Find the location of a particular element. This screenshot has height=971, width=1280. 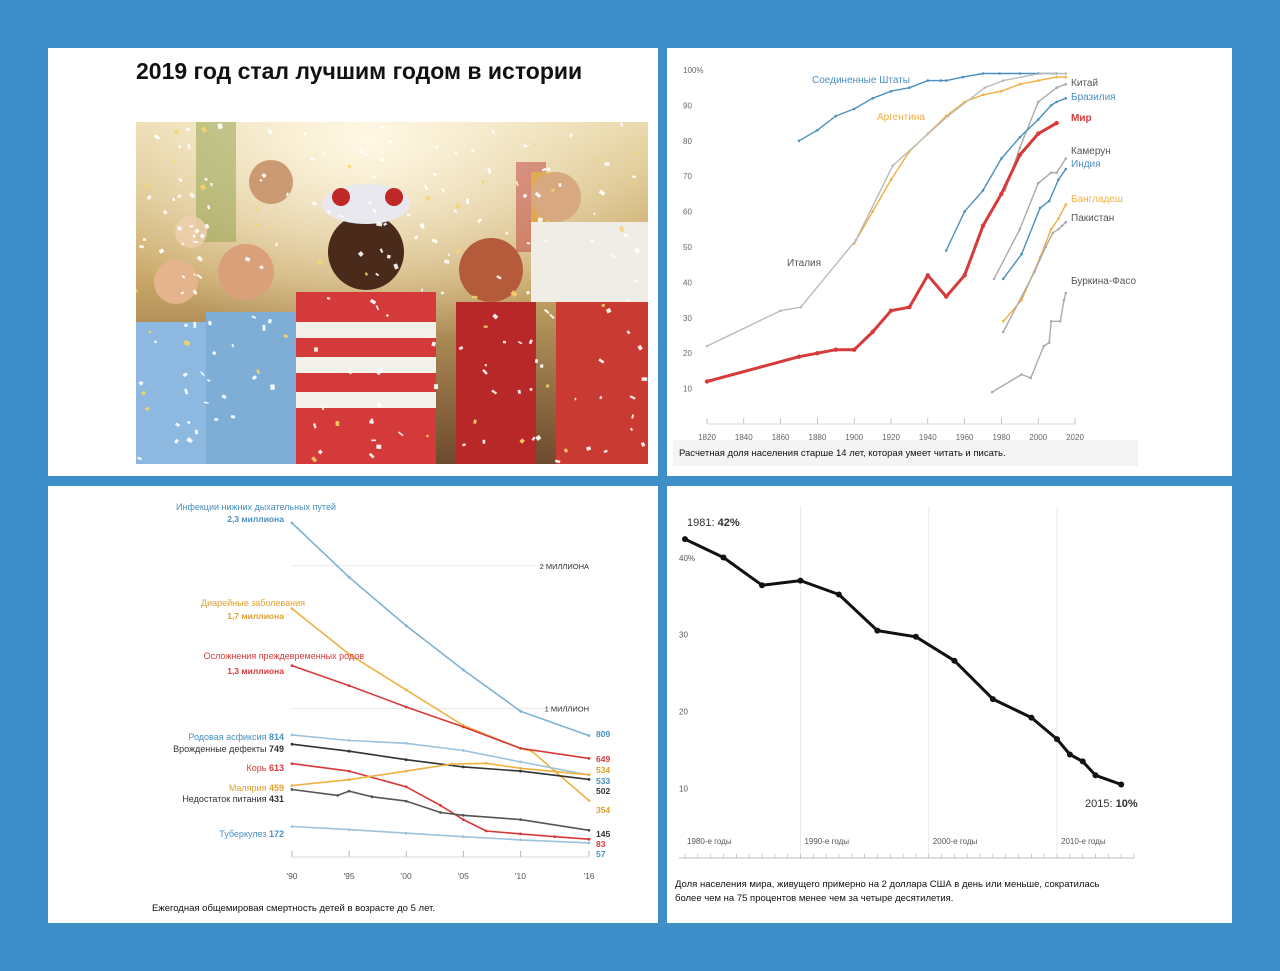

x-tick-label: '90 is located at coordinates (291, 876).